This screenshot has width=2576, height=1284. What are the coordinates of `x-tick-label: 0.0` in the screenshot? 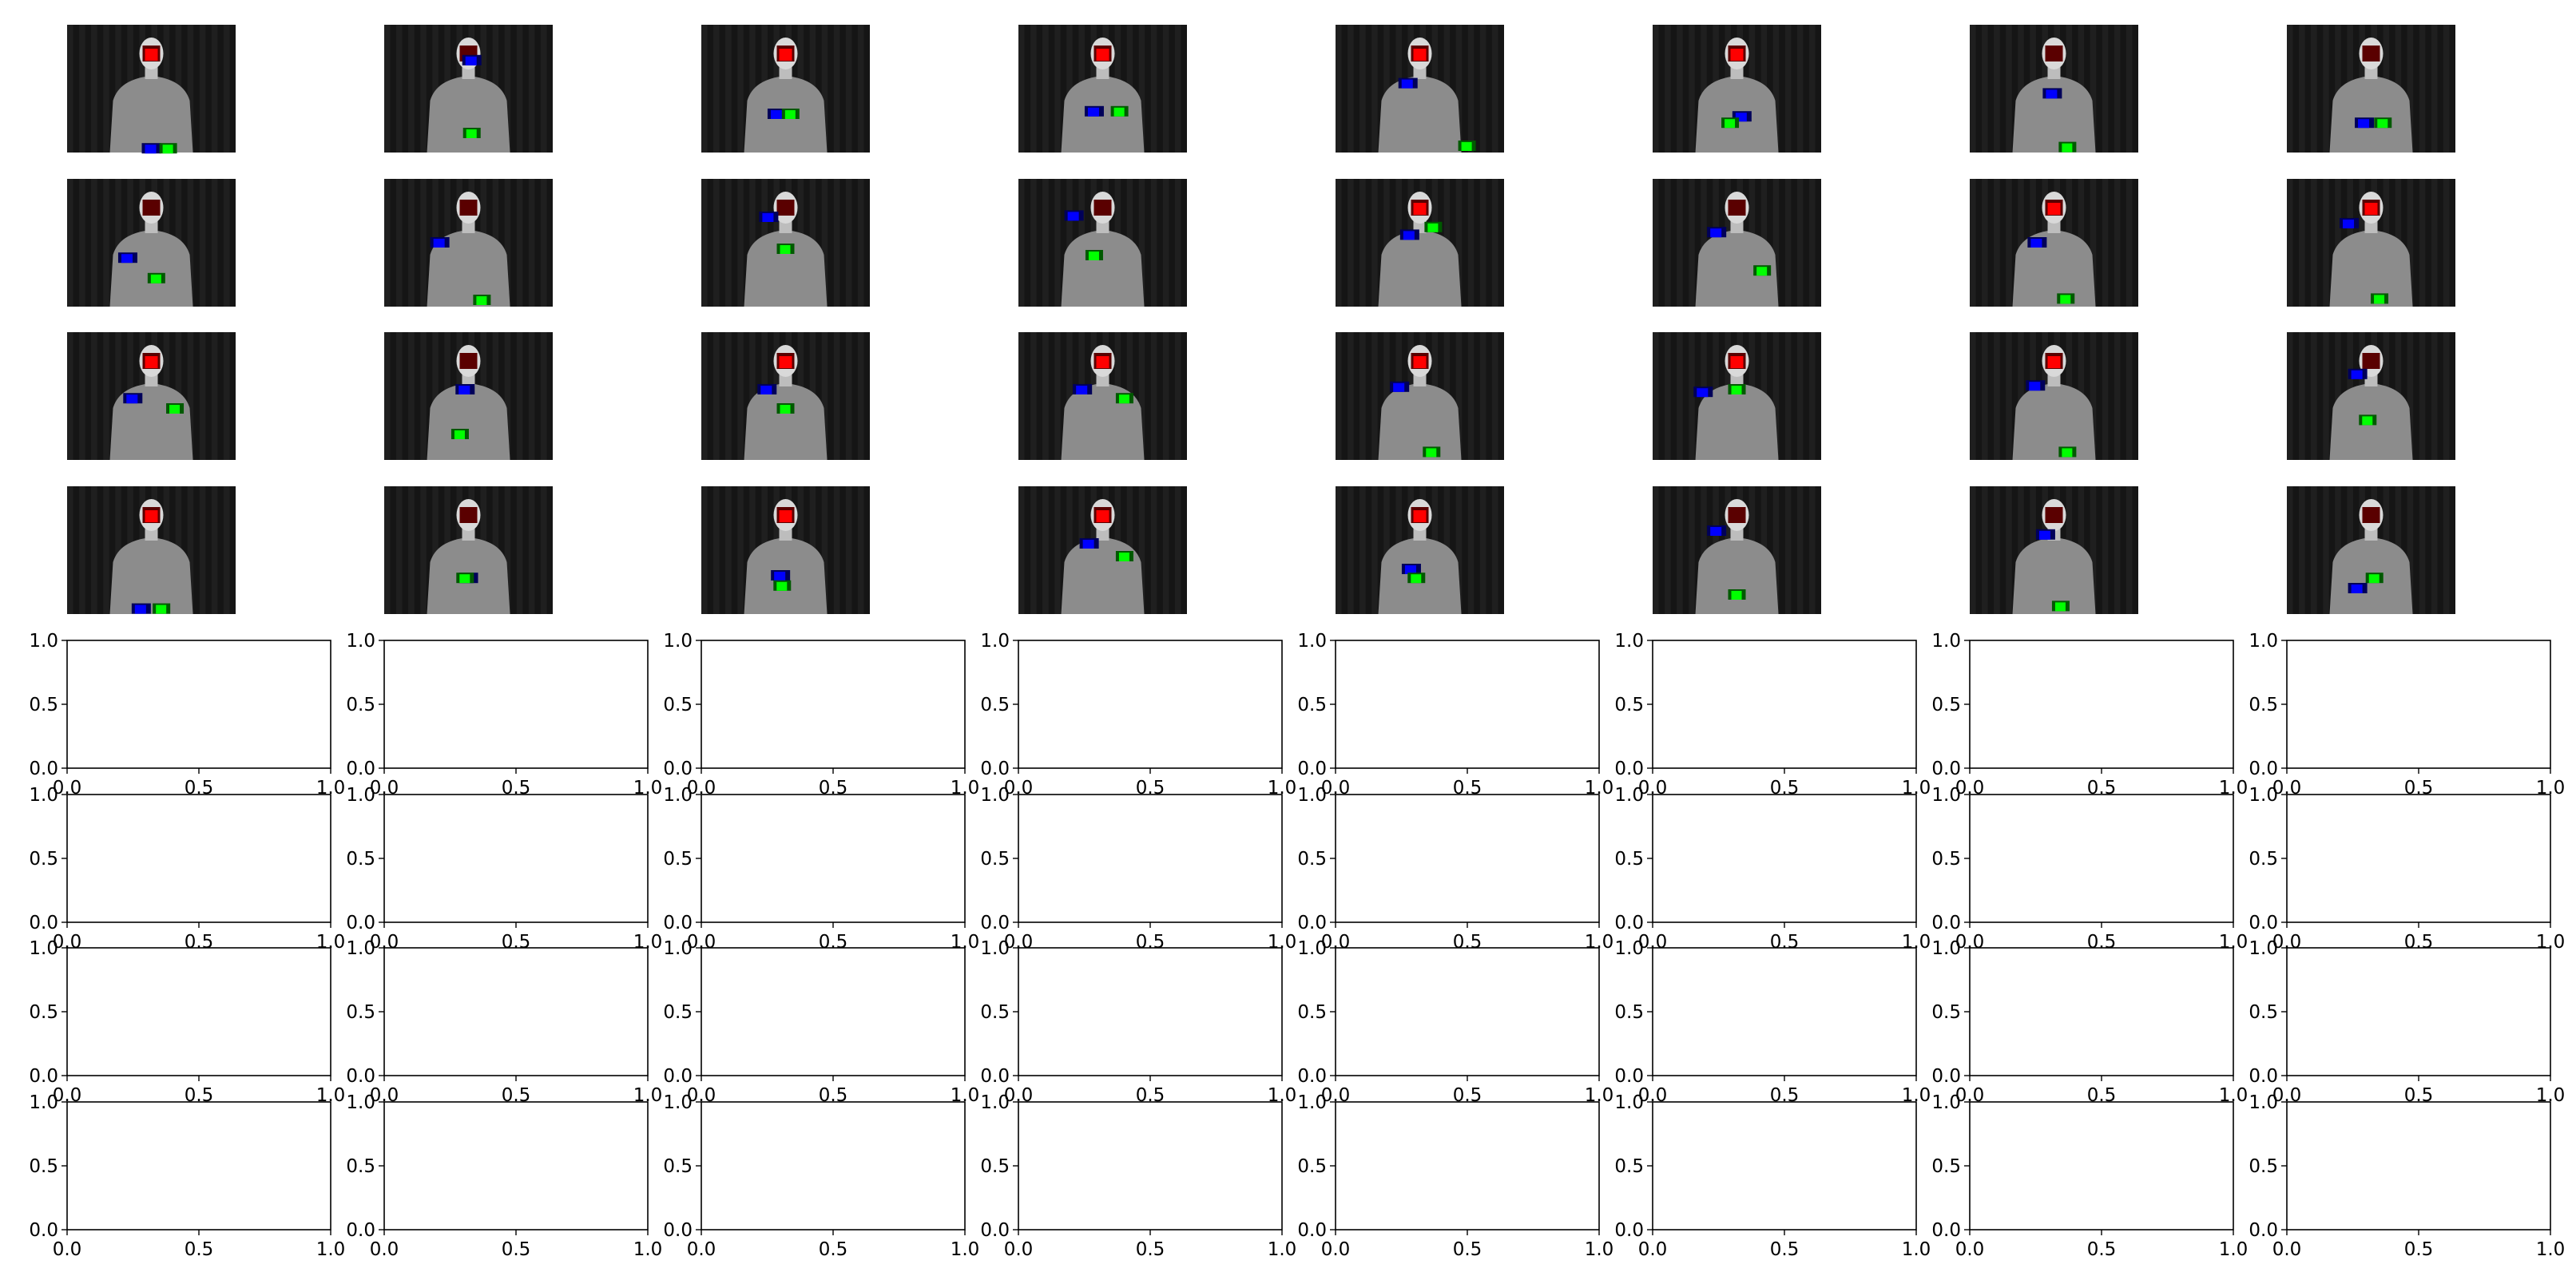 It's located at (1019, 1249).